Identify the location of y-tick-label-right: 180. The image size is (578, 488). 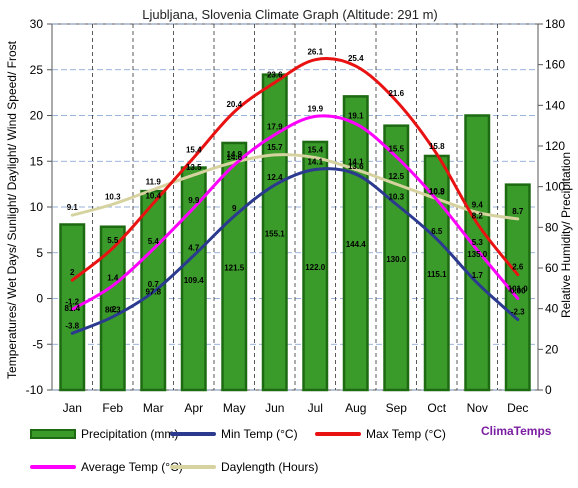
(555, 24).